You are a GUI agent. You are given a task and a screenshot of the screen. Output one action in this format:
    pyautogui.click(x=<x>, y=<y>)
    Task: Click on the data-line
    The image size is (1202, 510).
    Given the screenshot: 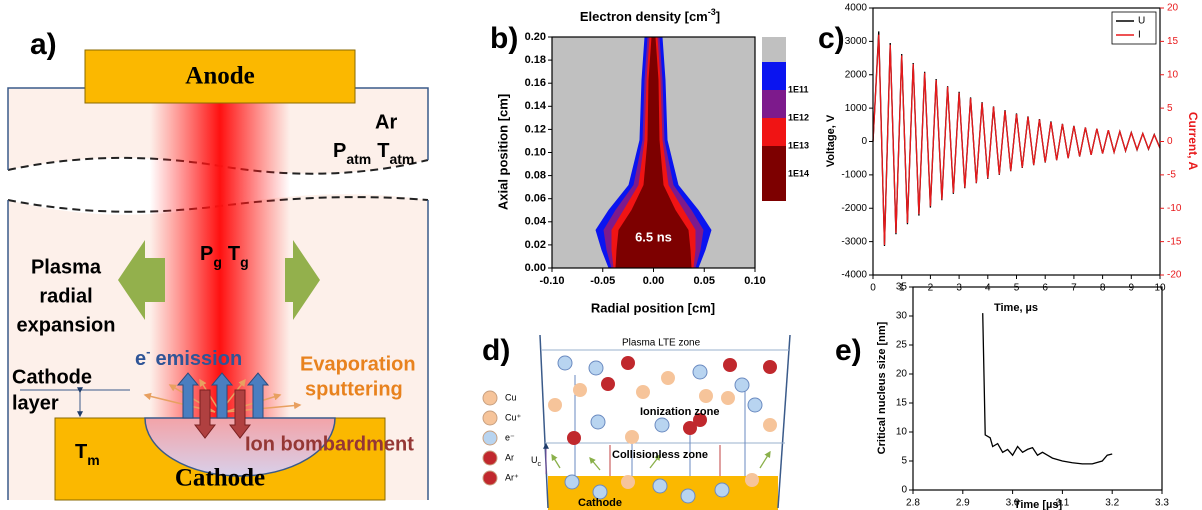 What is the action you would take?
    pyautogui.click(x=1047, y=389)
    